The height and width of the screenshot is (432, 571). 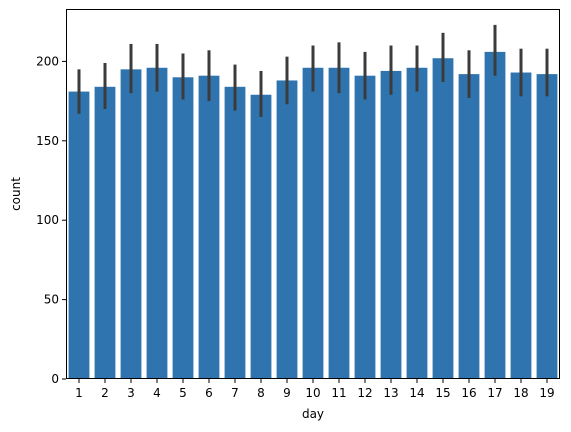 I want to click on x-tick-label: 12, so click(x=364, y=393).